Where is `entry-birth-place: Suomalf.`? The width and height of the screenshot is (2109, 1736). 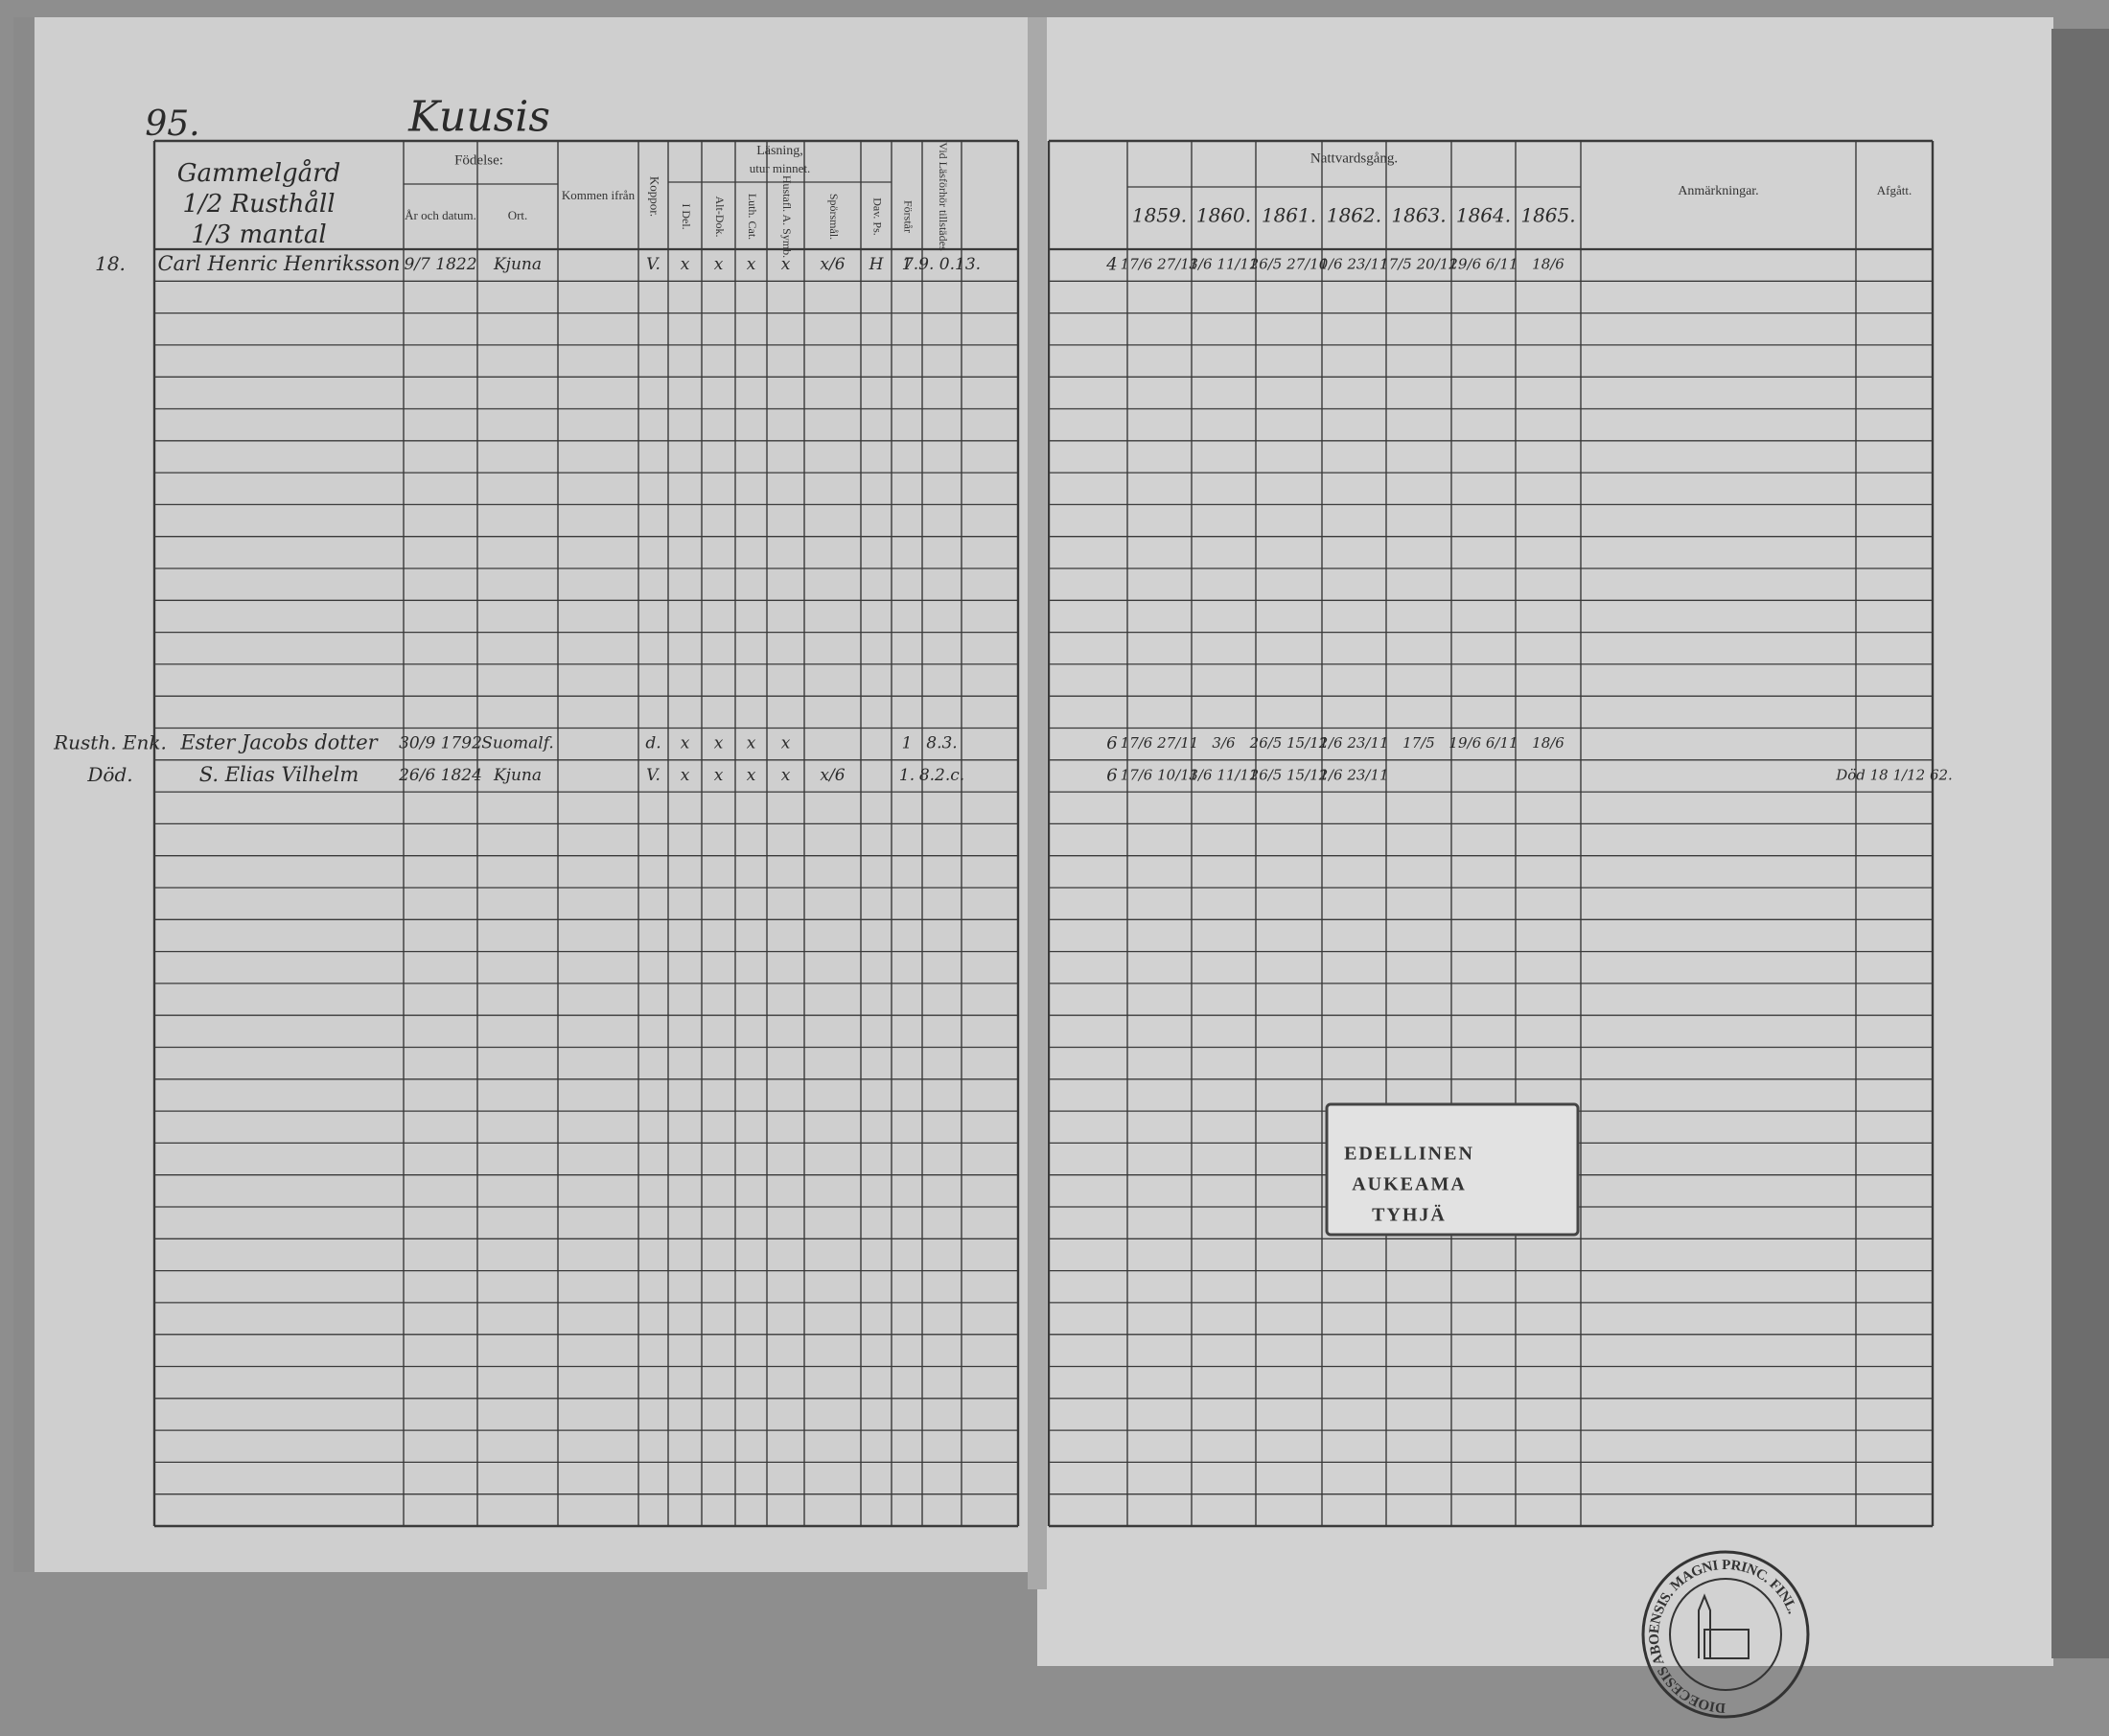
entry-birth-place: Suomalf. is located at coordinates (517, 743).